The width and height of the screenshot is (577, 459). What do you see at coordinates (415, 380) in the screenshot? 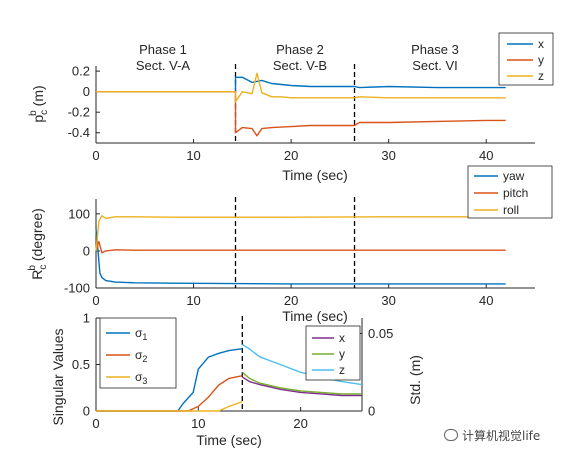
I see `y-axis-label-right: Std. (m)` at bounding box center [415, 380].